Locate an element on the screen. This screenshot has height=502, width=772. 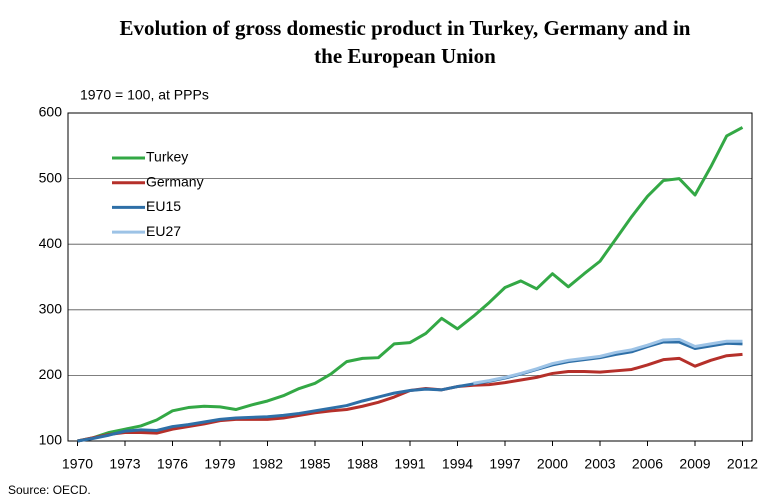
x-tick-label: 1976 is located at coordinates (172, 464).